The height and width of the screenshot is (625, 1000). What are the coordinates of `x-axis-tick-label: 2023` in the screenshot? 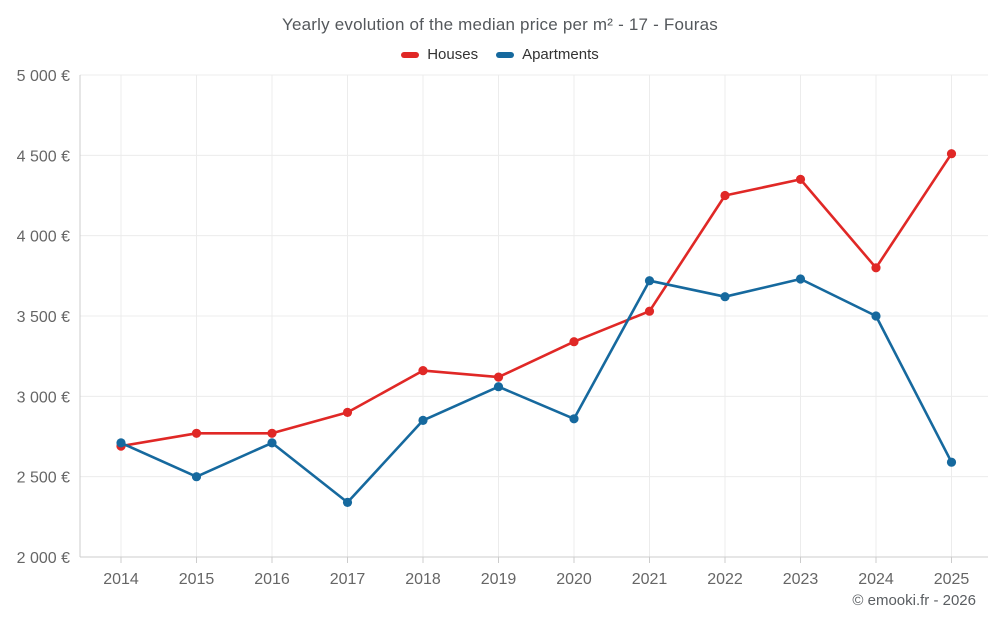 It's located at (801, 579).